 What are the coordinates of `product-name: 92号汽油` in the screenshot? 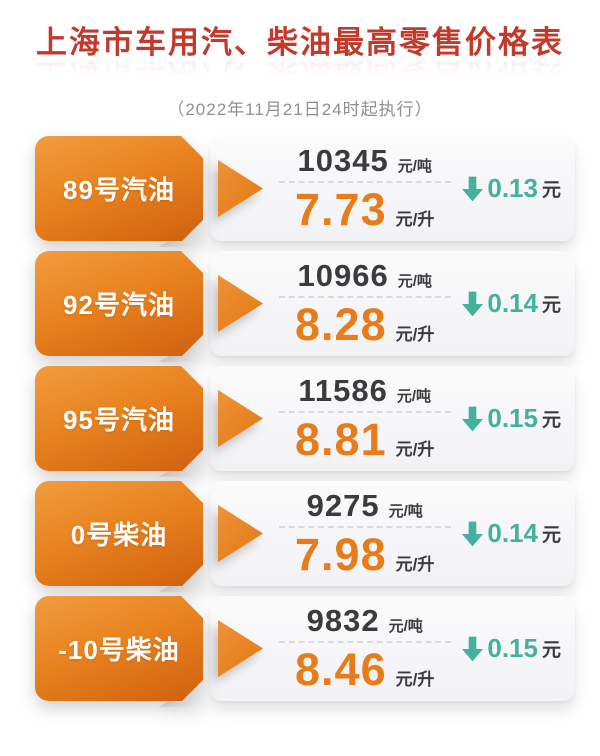 It's located at (119, 303).